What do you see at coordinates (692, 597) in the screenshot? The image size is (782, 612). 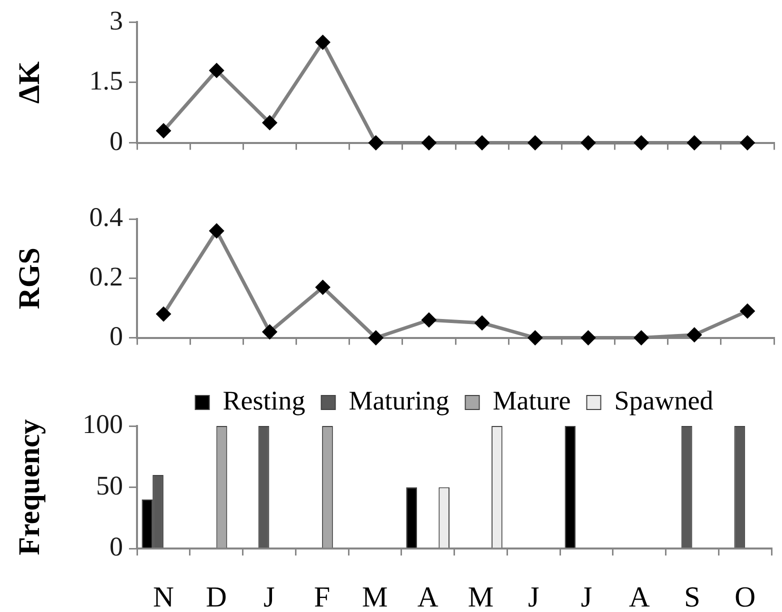 I see `x-tick-label: S` at bounding box center [692, 597].